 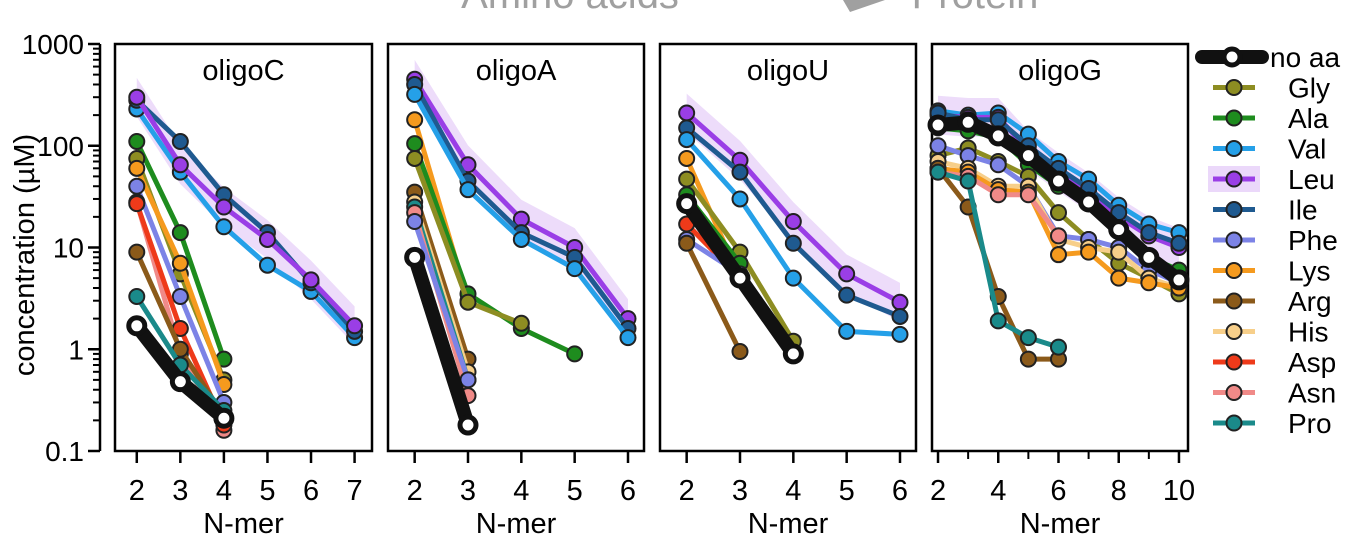 I want to click on legend-item-his: His, so click(x=1270, y=332).